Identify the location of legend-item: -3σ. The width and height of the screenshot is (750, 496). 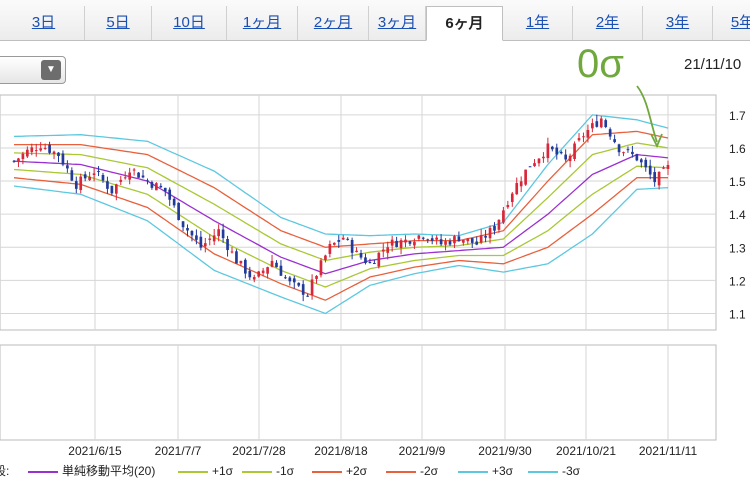
(554, 471).